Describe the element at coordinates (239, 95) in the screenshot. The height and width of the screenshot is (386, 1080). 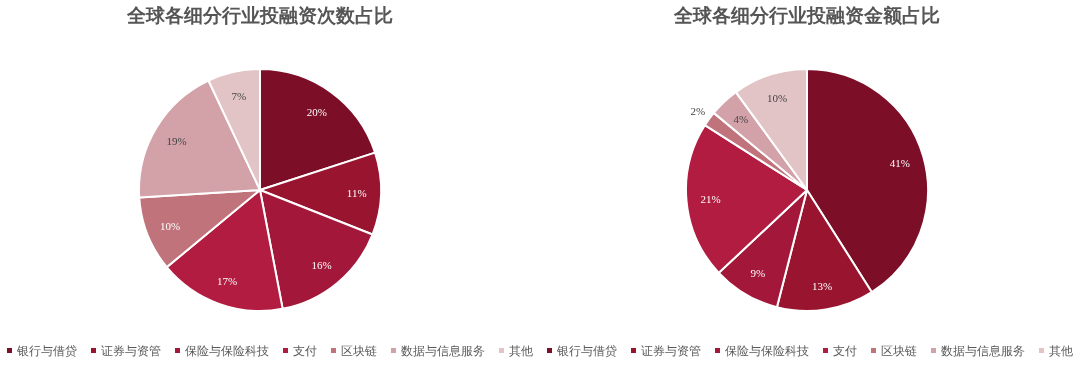
I see `data-label: 7%` at that location.